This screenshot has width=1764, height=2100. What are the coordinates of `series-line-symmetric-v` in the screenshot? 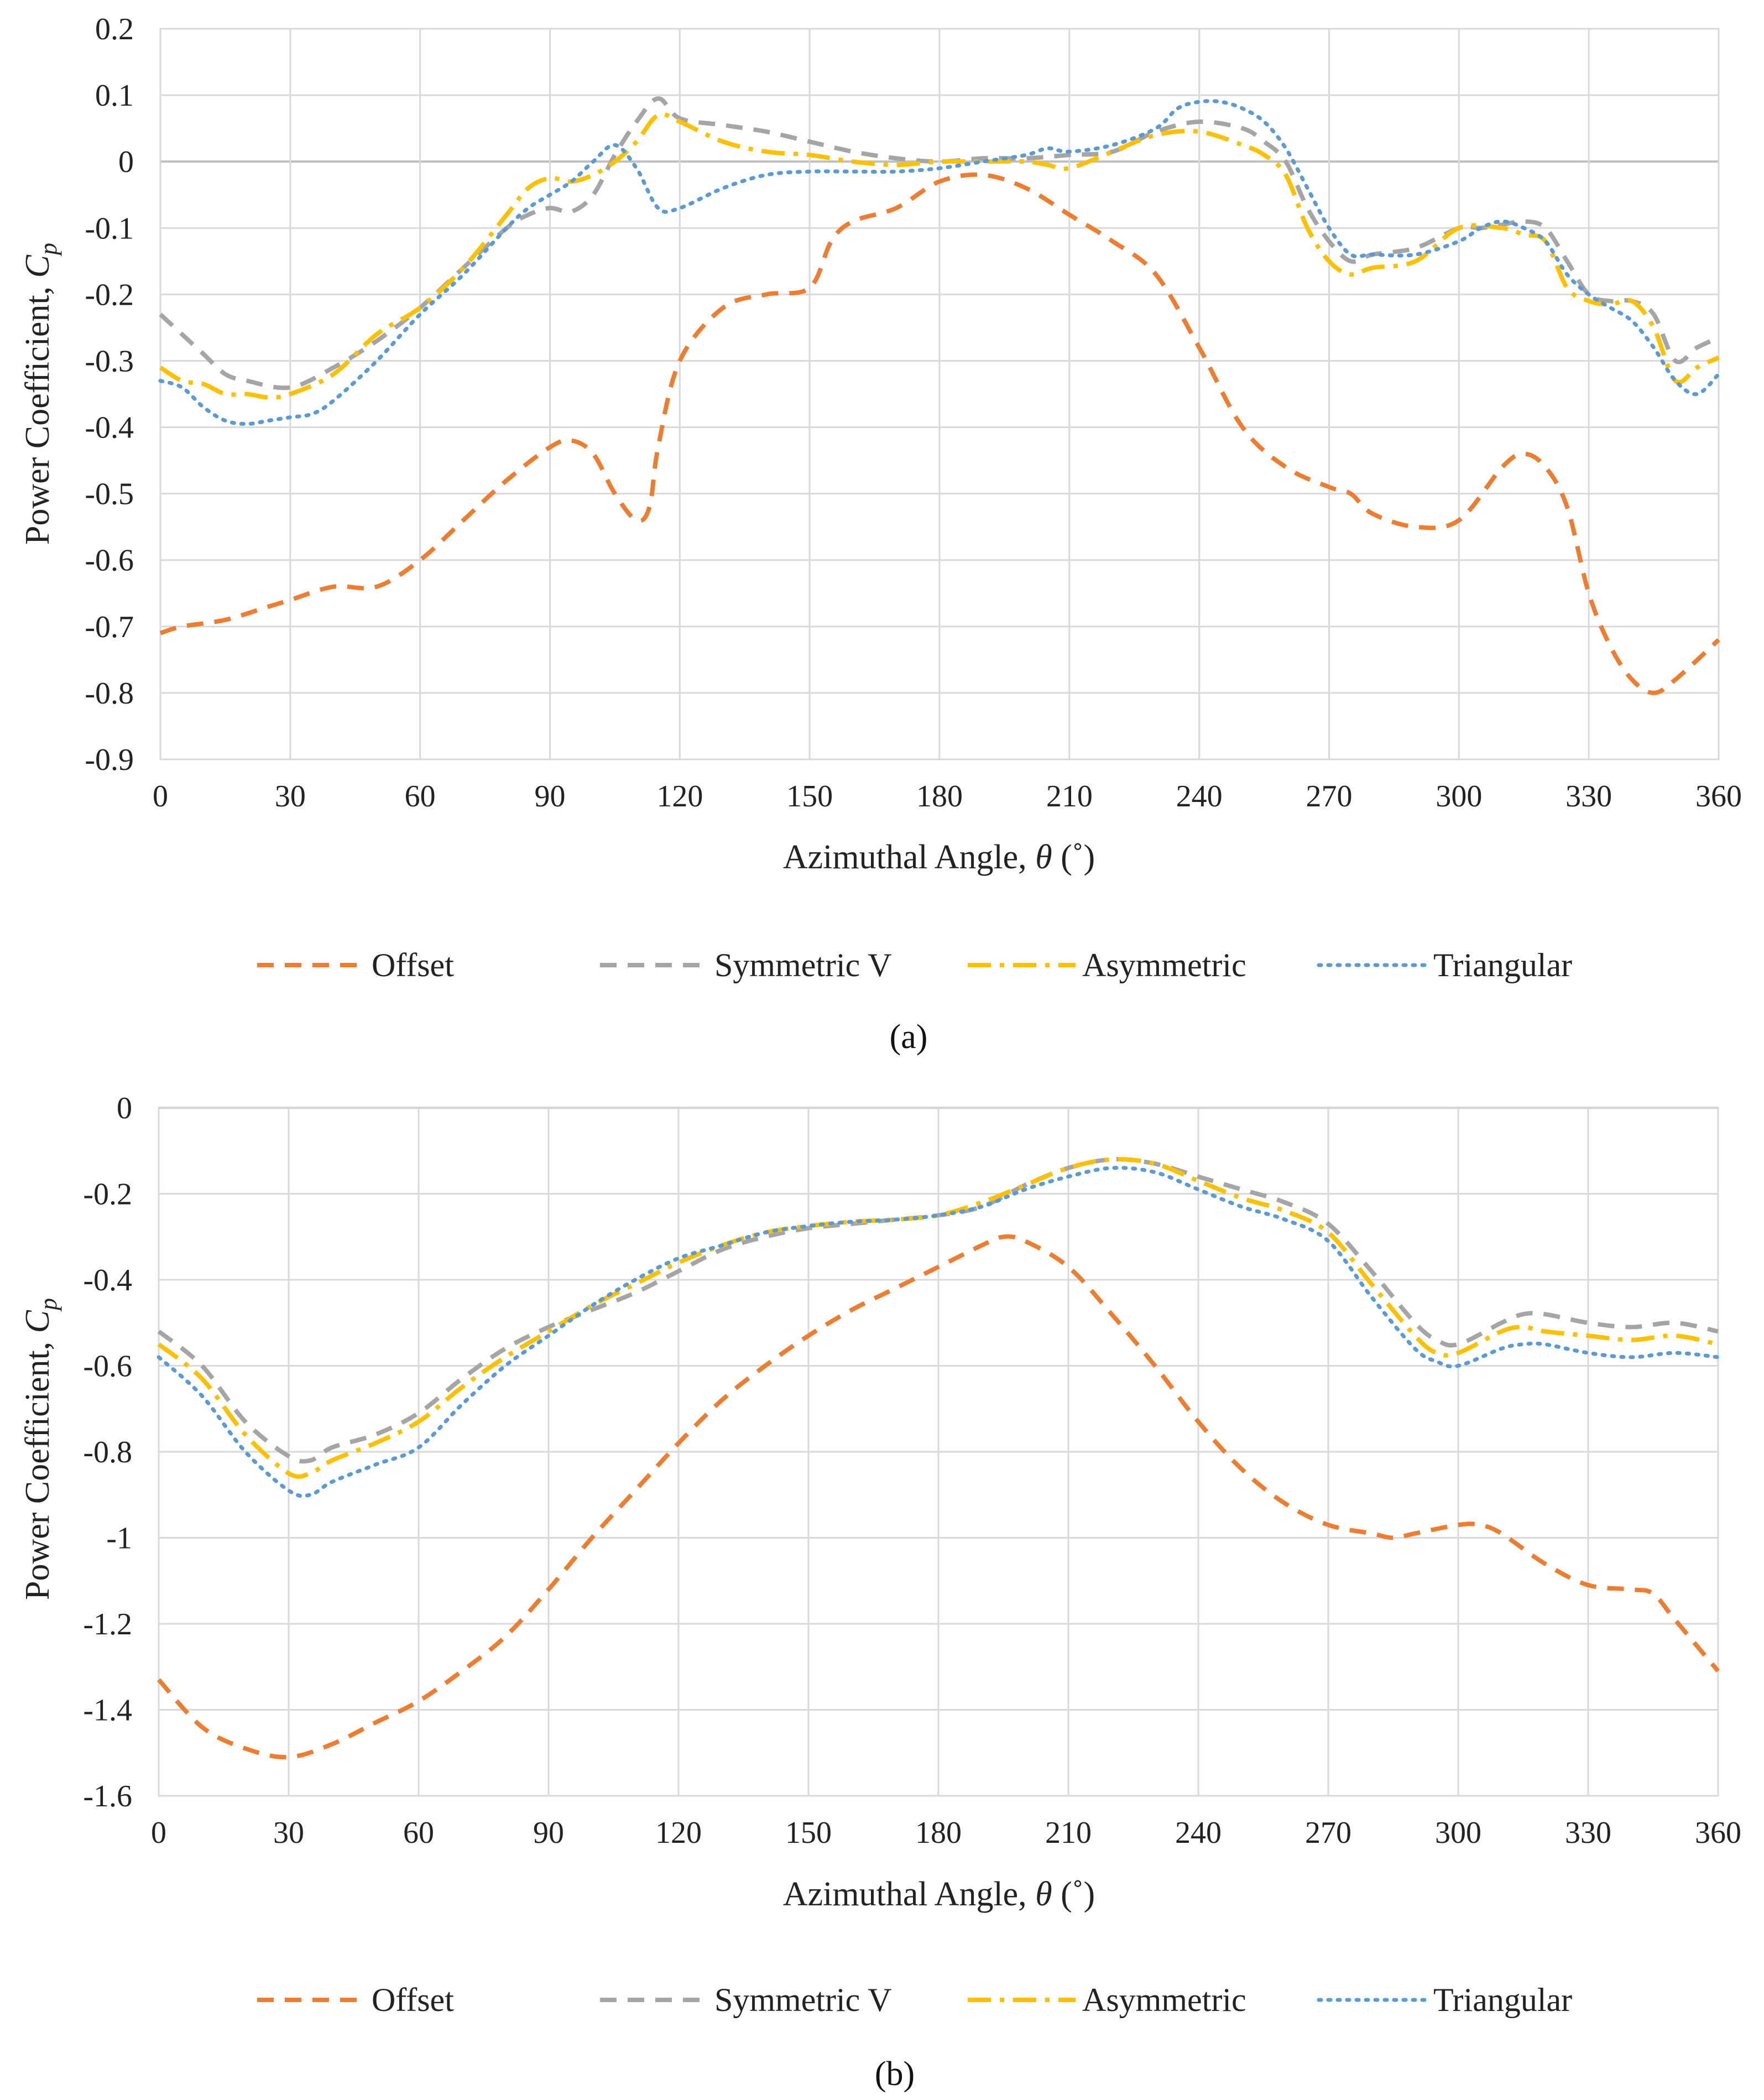 It's located at (939, 243).